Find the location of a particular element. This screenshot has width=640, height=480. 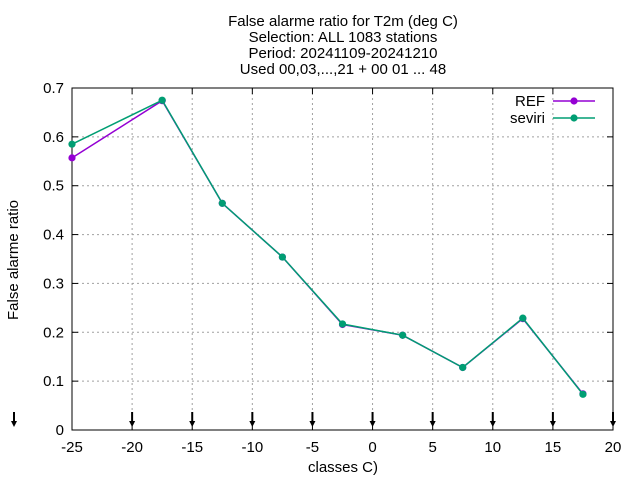

x-tick-label: -15 is located at coordinates (192, 447).